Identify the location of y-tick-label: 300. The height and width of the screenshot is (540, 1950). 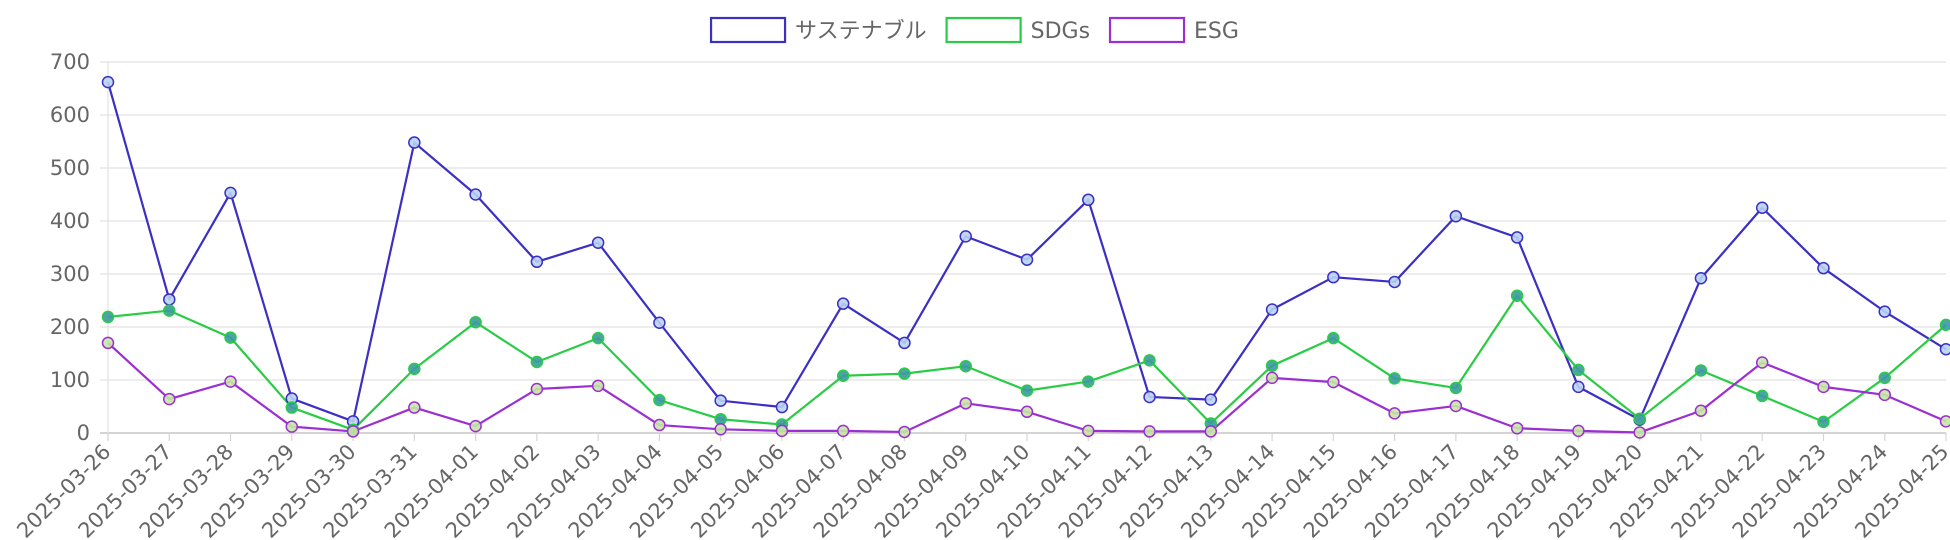
(70, 274).